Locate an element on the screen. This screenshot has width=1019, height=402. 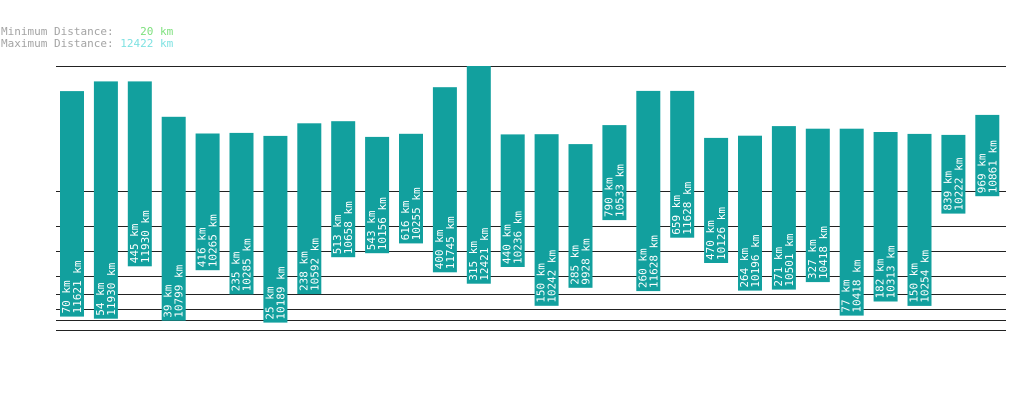
bar-max-label: 10196 km is located at coordinates (755, 260).